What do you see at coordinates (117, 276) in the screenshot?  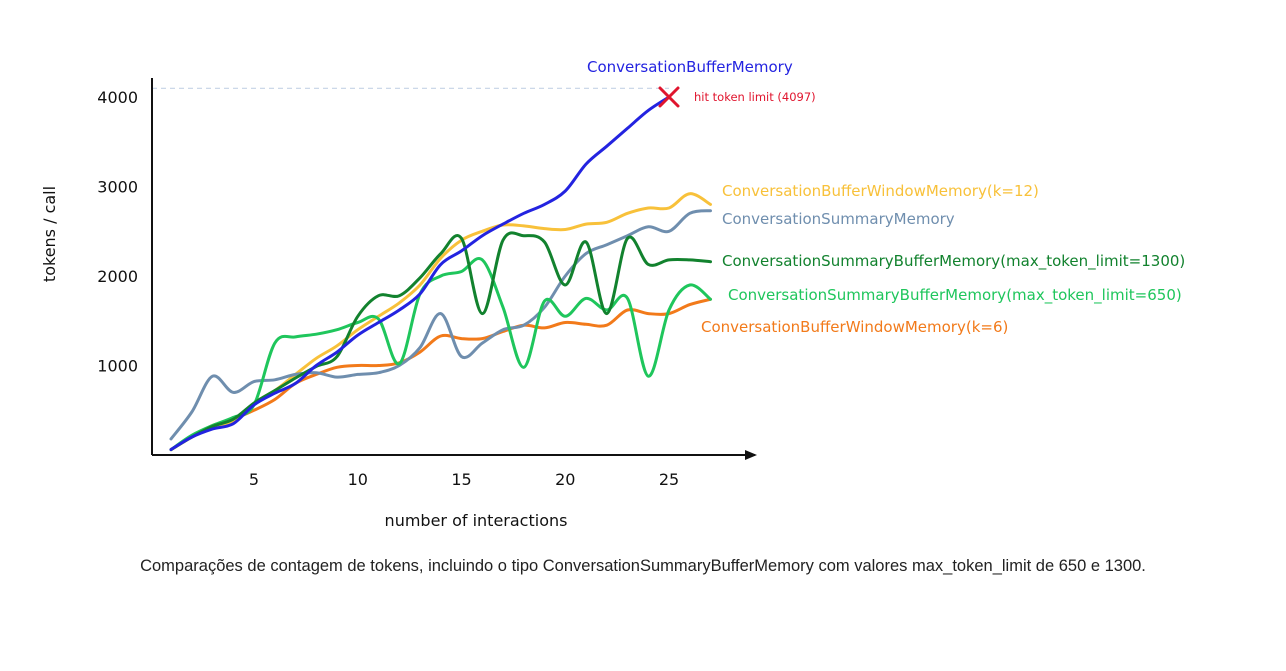 I see `y-tick-label: 2000` at bounding box center [117, 276].